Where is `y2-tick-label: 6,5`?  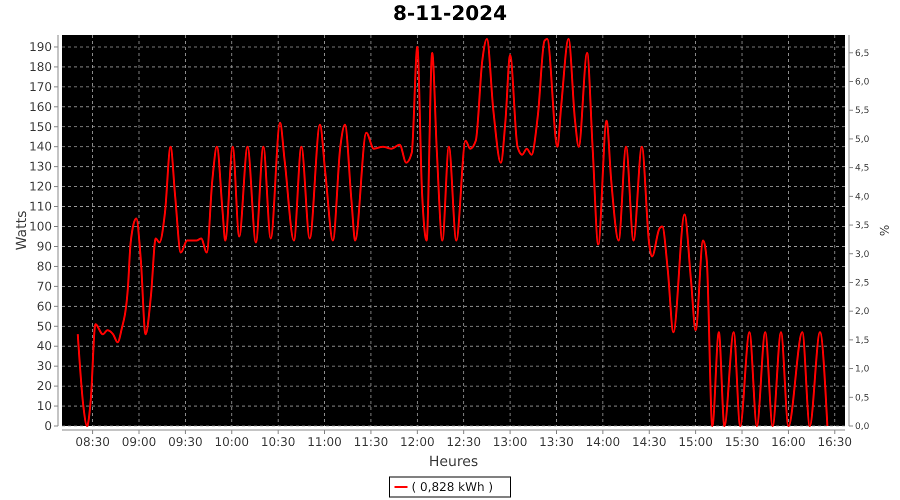 y2-tick-label: 6,5 is located at coordinates (862, 53).